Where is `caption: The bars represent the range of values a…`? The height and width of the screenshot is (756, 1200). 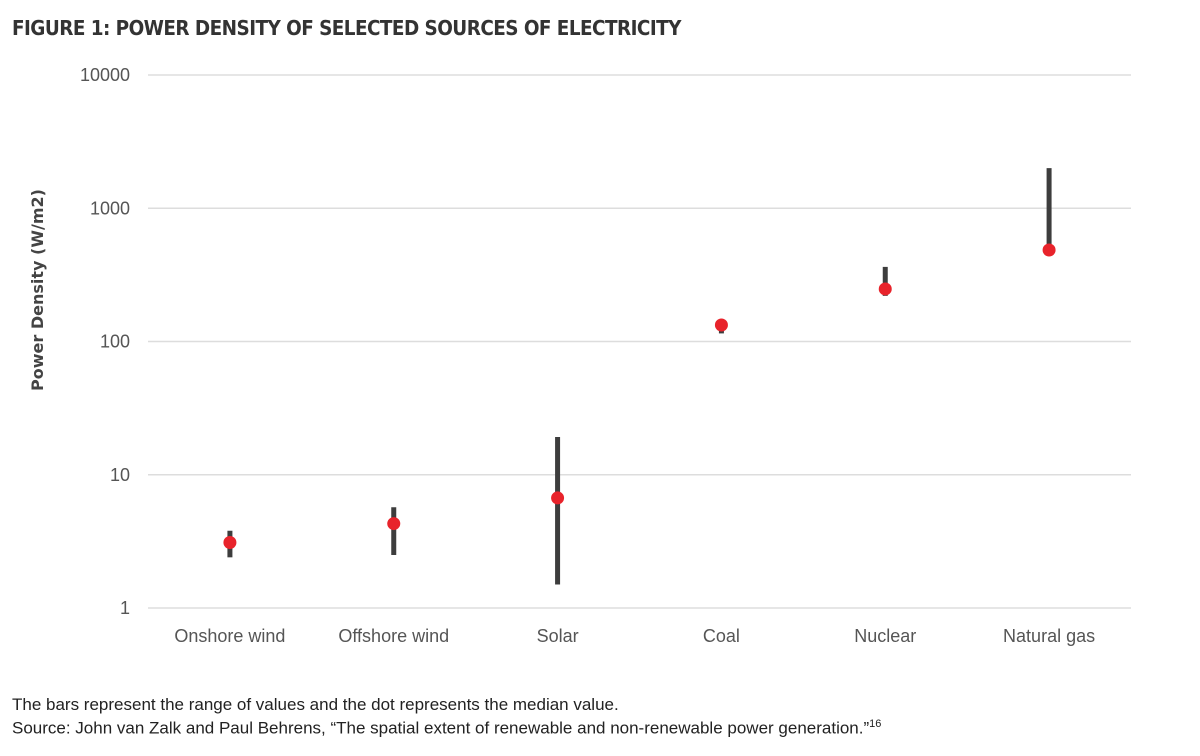
caption: The bars represent the range of values a… is located at coordinates (315, 704).